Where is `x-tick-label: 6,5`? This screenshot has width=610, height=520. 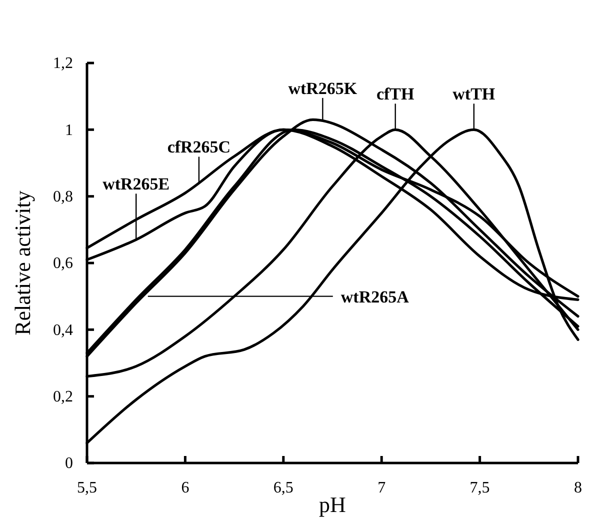
x-tick-label: 6,5 is located at coordinates (283, 487).